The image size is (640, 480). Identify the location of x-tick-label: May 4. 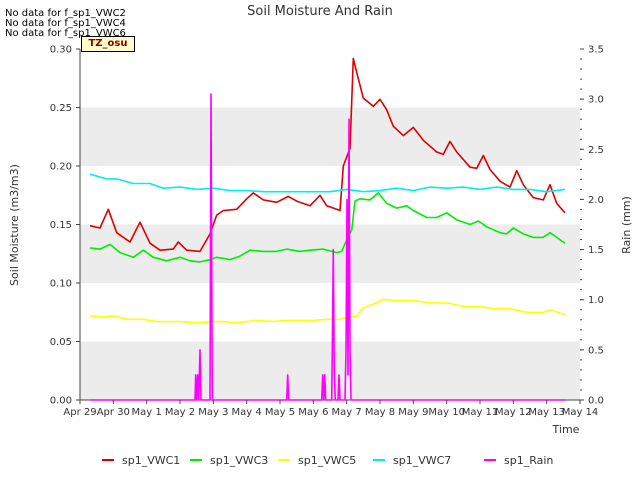
(247, 412).